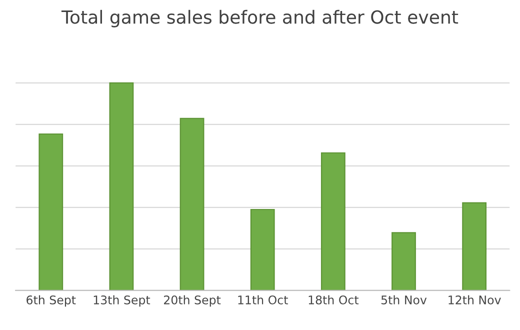 The image size is (520, 330). What do you see at coordinates (192, 301) in the screenshot?
I see `x-tick-label: 20th Sept` at bounding box center [192, 301].